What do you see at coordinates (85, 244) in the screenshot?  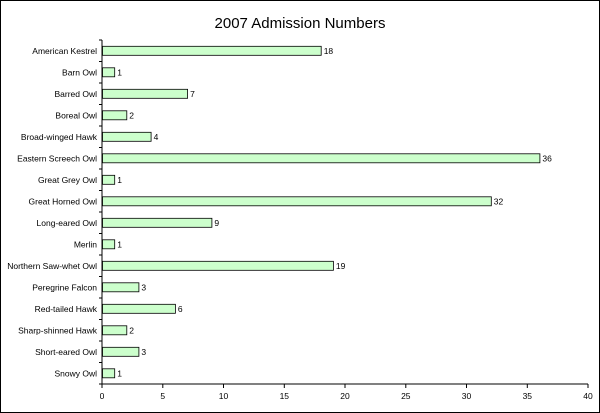 I see `category-label: Merlin` at bounding box center [85, 244].